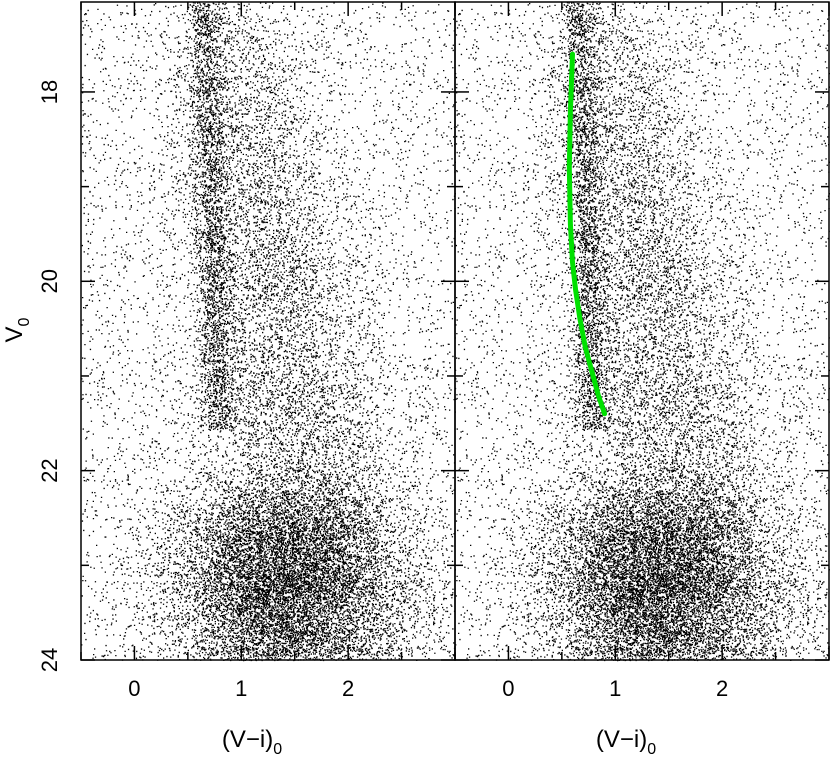  Describe the element at coordinates (24, 321) in the screenshot. I see `y-axis-subscript: 0` at that location.